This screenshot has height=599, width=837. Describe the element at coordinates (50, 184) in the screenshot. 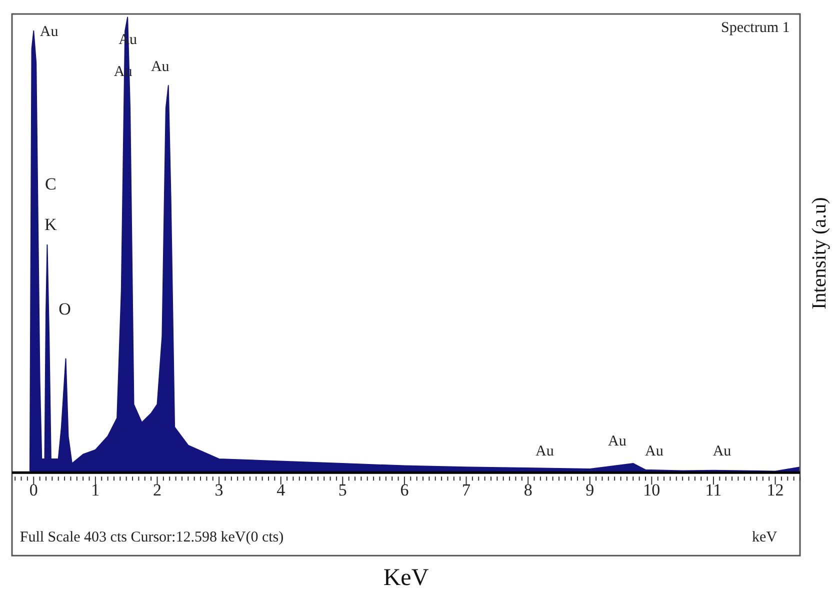

I see `annotation: C` at that location.